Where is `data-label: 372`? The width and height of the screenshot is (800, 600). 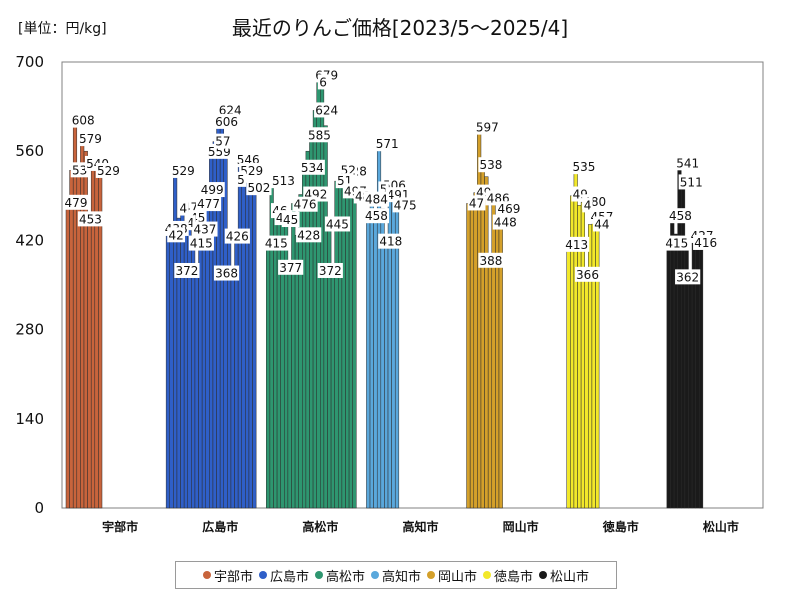 data-label: 372 is located at coordinates (186, 271).